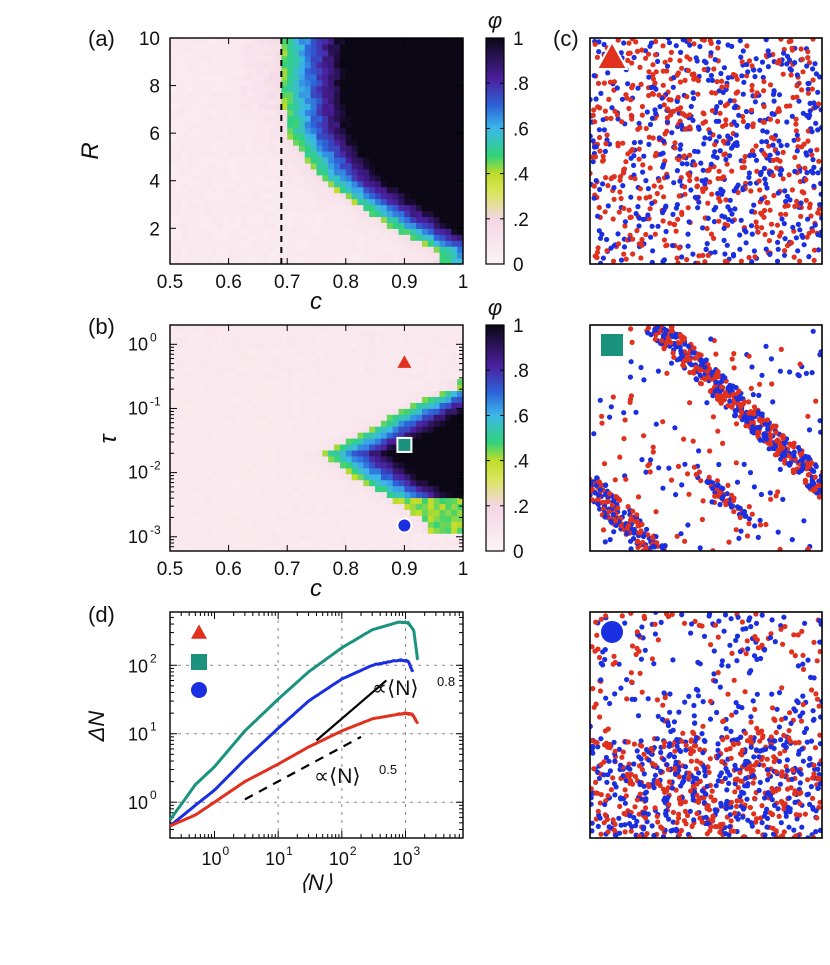 This screenshot has height=965, width=830. Describe the element at coordinates (316, 301) in the screenshot. I see `x-axis-label-a: c` at that location.